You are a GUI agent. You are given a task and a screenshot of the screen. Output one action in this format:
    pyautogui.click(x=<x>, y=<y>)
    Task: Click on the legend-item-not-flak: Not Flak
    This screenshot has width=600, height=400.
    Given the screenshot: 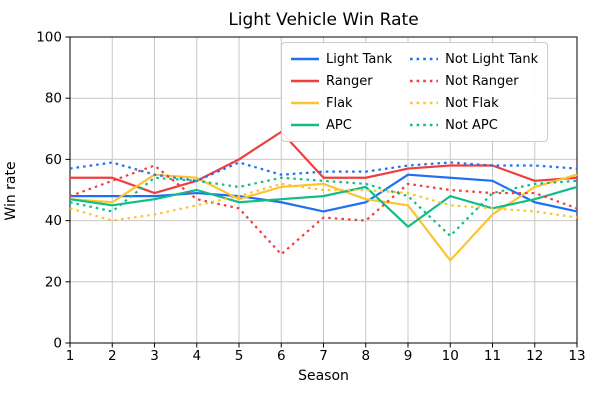 What is the action you would take?
    pyautogui.click(x=474, y=103)
    